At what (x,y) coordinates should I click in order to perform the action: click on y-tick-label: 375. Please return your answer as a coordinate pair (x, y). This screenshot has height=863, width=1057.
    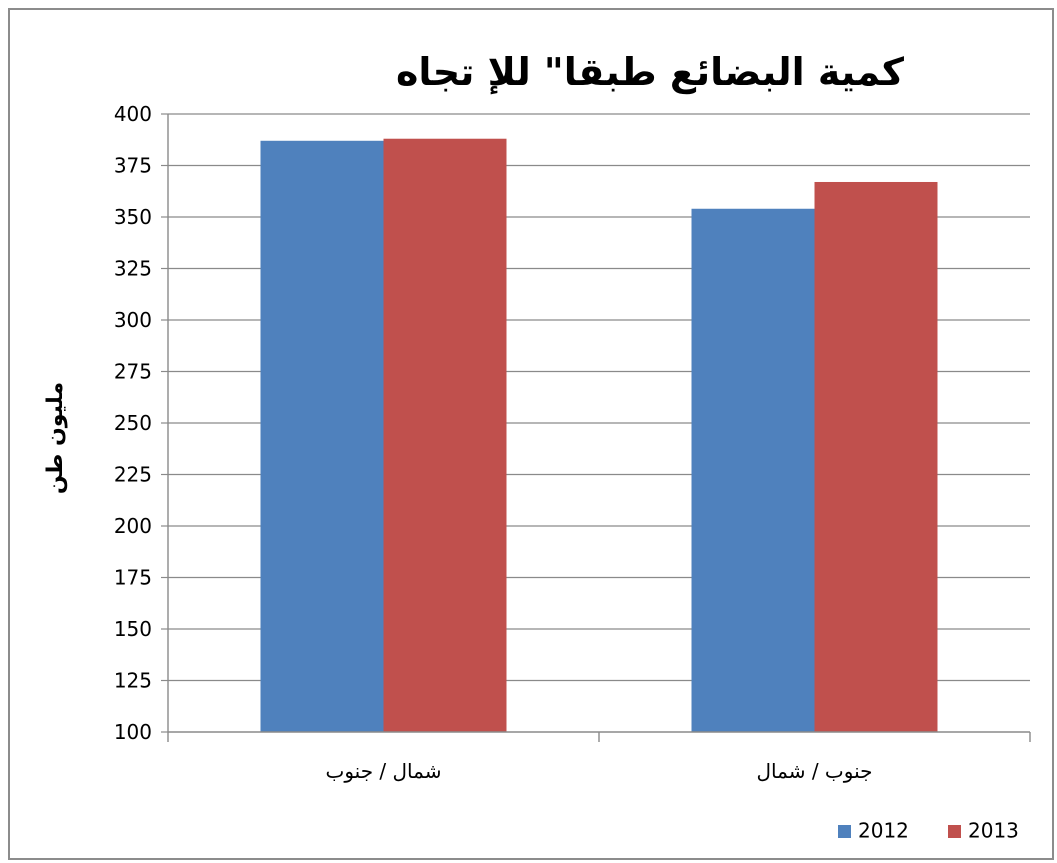
    Looking at the image, I should click on (133, 166).